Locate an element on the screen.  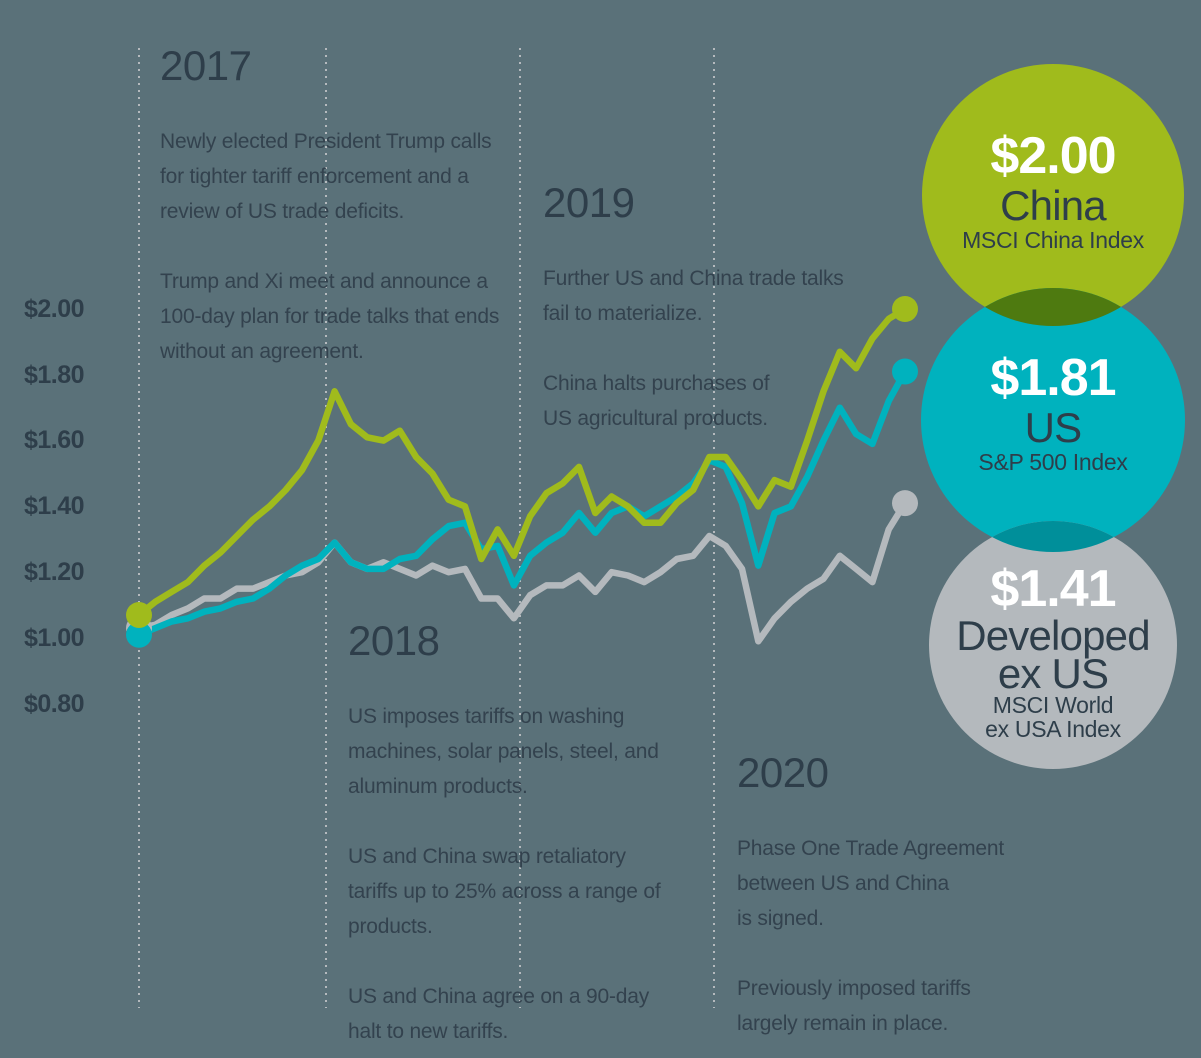
annotation-line: between US and China is located at coordinates (843, 883).